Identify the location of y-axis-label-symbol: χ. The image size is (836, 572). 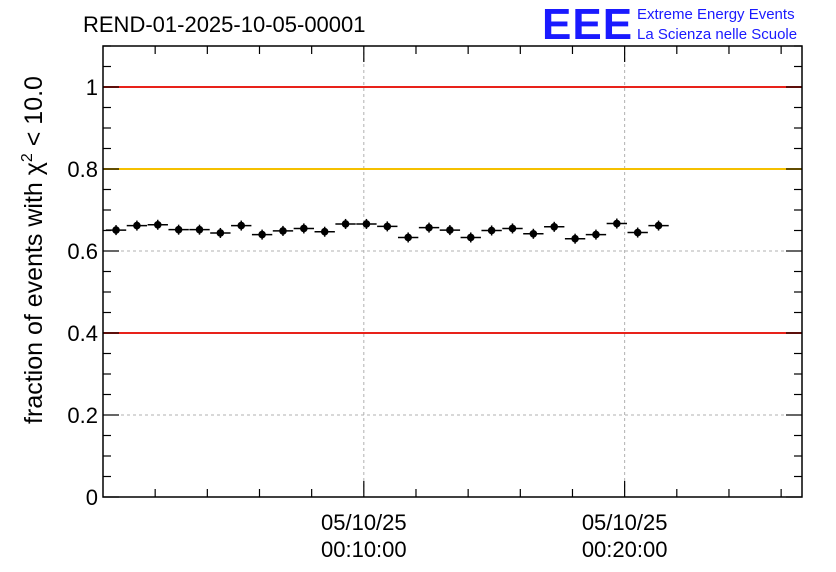
(34, 168).